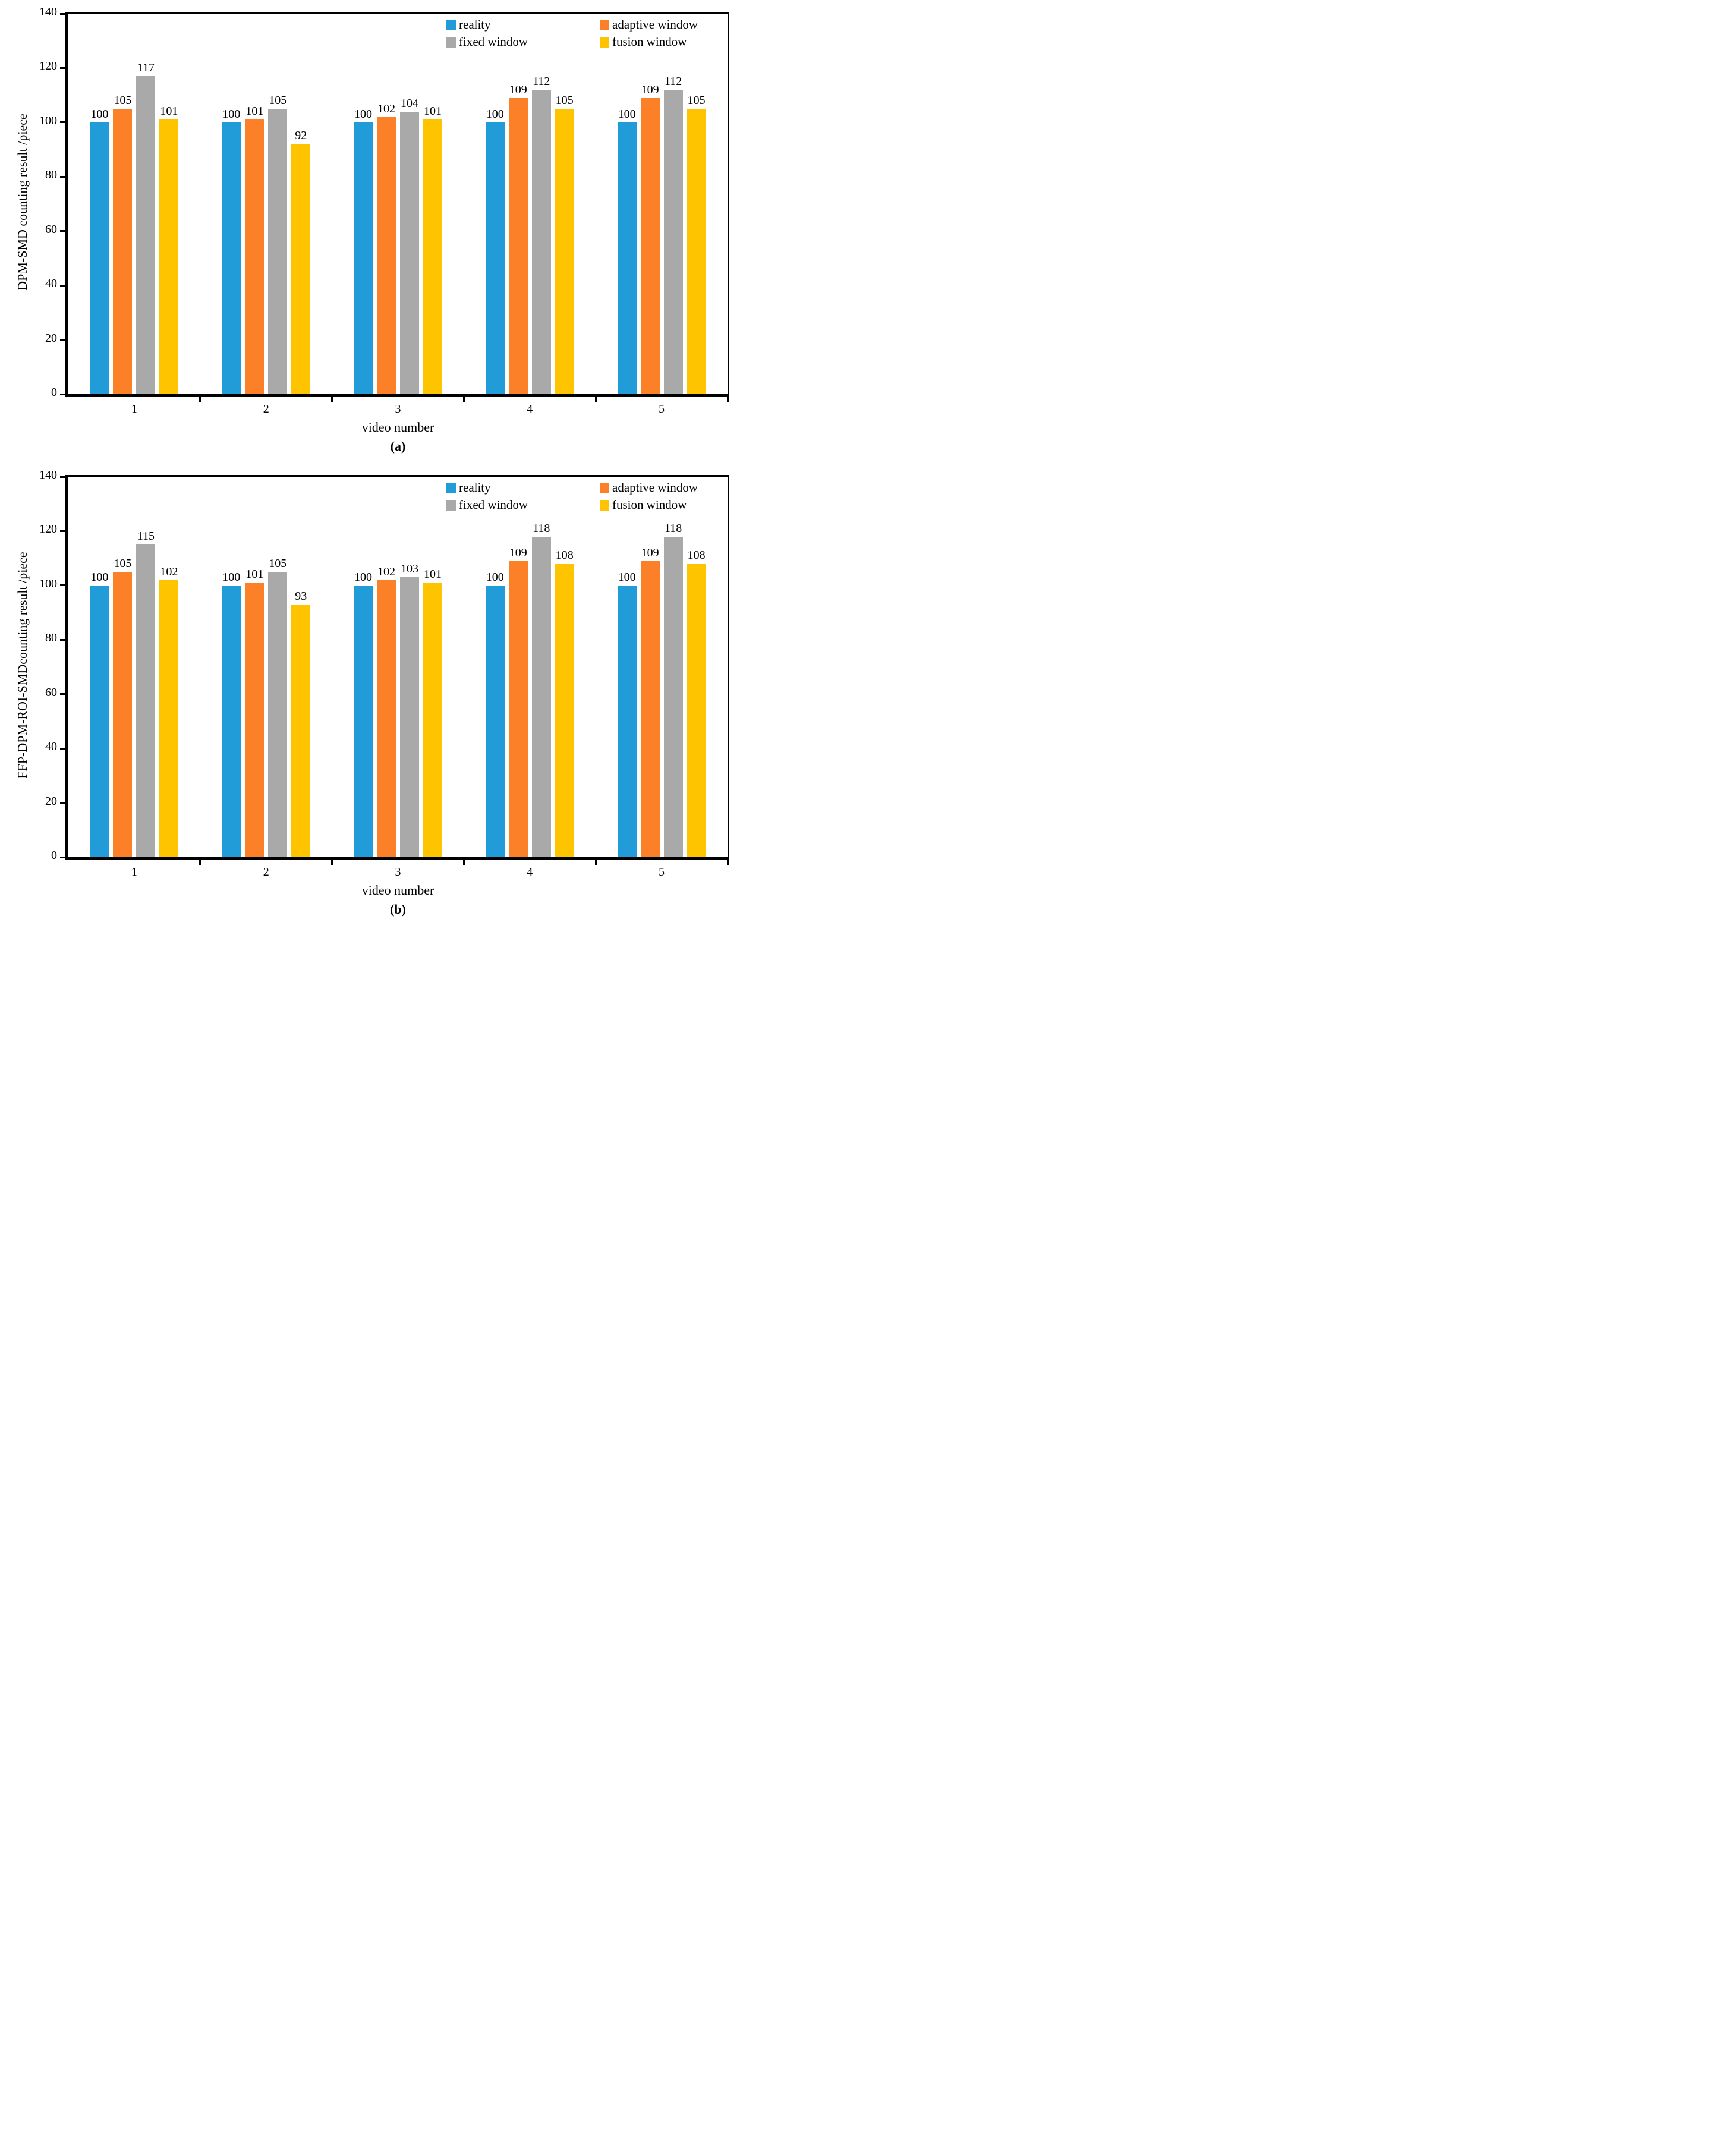 This screenshot has width=1716, height=2156. What do you see at coordinates (51, 284) in the screenshot?
I see `y-tick-label: 40` at bounding box center [51, 284].